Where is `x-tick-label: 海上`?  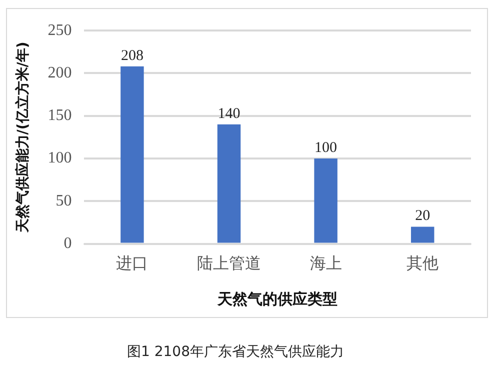
x-tick-label: 海上 is located at coordinates (326, 263).